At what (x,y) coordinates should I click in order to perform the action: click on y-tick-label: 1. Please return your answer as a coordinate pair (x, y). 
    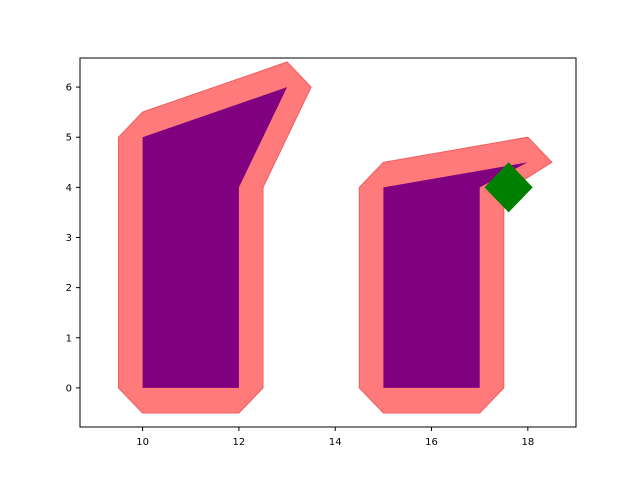
    Looking at the image, I should click on (69, 338).